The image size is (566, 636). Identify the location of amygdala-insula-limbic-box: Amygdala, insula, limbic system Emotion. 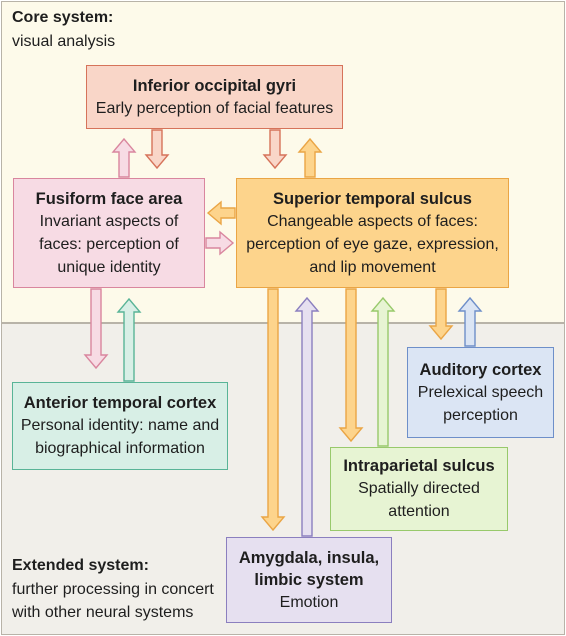
(309, 580).